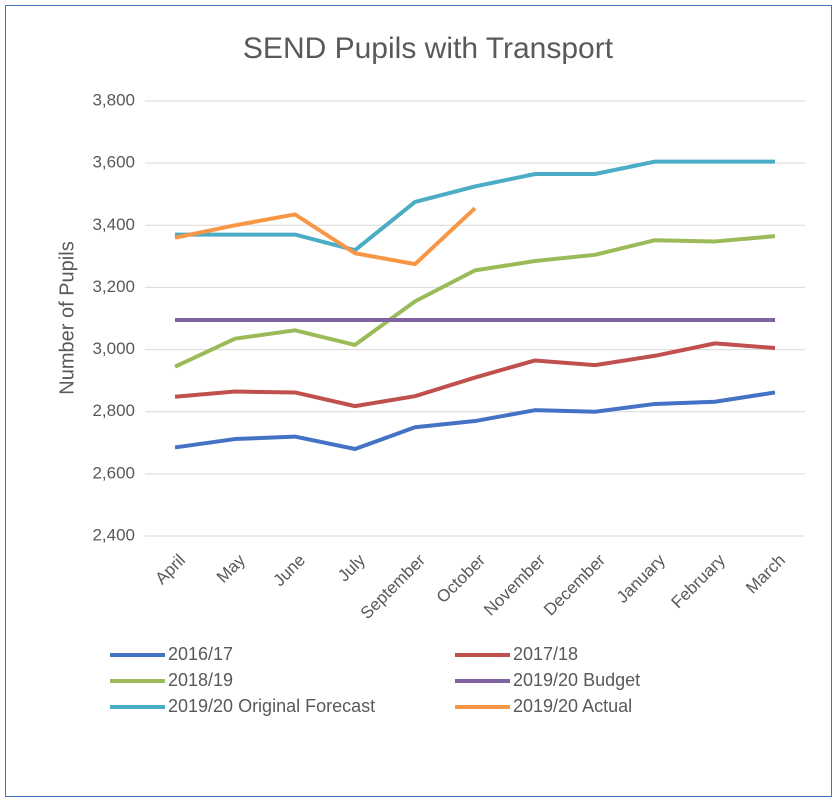 The width and height of the screenshot is (837, 807). Describe the element at coordinates (113, 99) in the screenshot. I see `y-tick-label: 3,800` at that location.